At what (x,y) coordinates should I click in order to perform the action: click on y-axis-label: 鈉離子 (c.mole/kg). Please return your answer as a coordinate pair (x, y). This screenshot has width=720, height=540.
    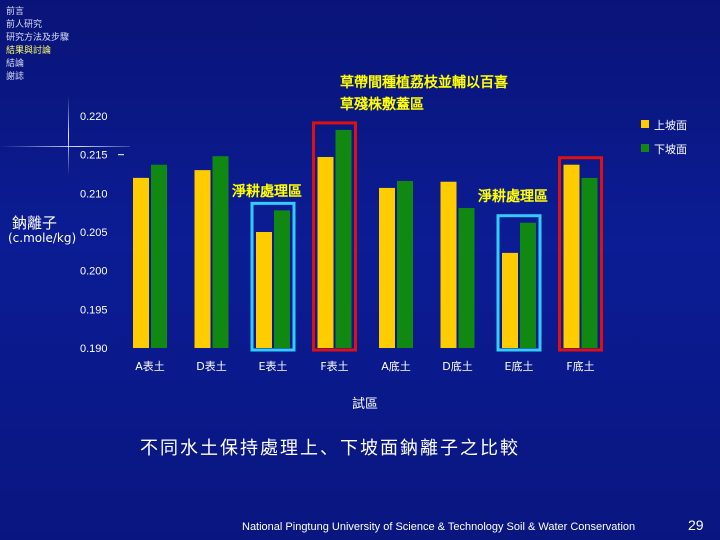
    Looking at the image, I should click on (42, 231).